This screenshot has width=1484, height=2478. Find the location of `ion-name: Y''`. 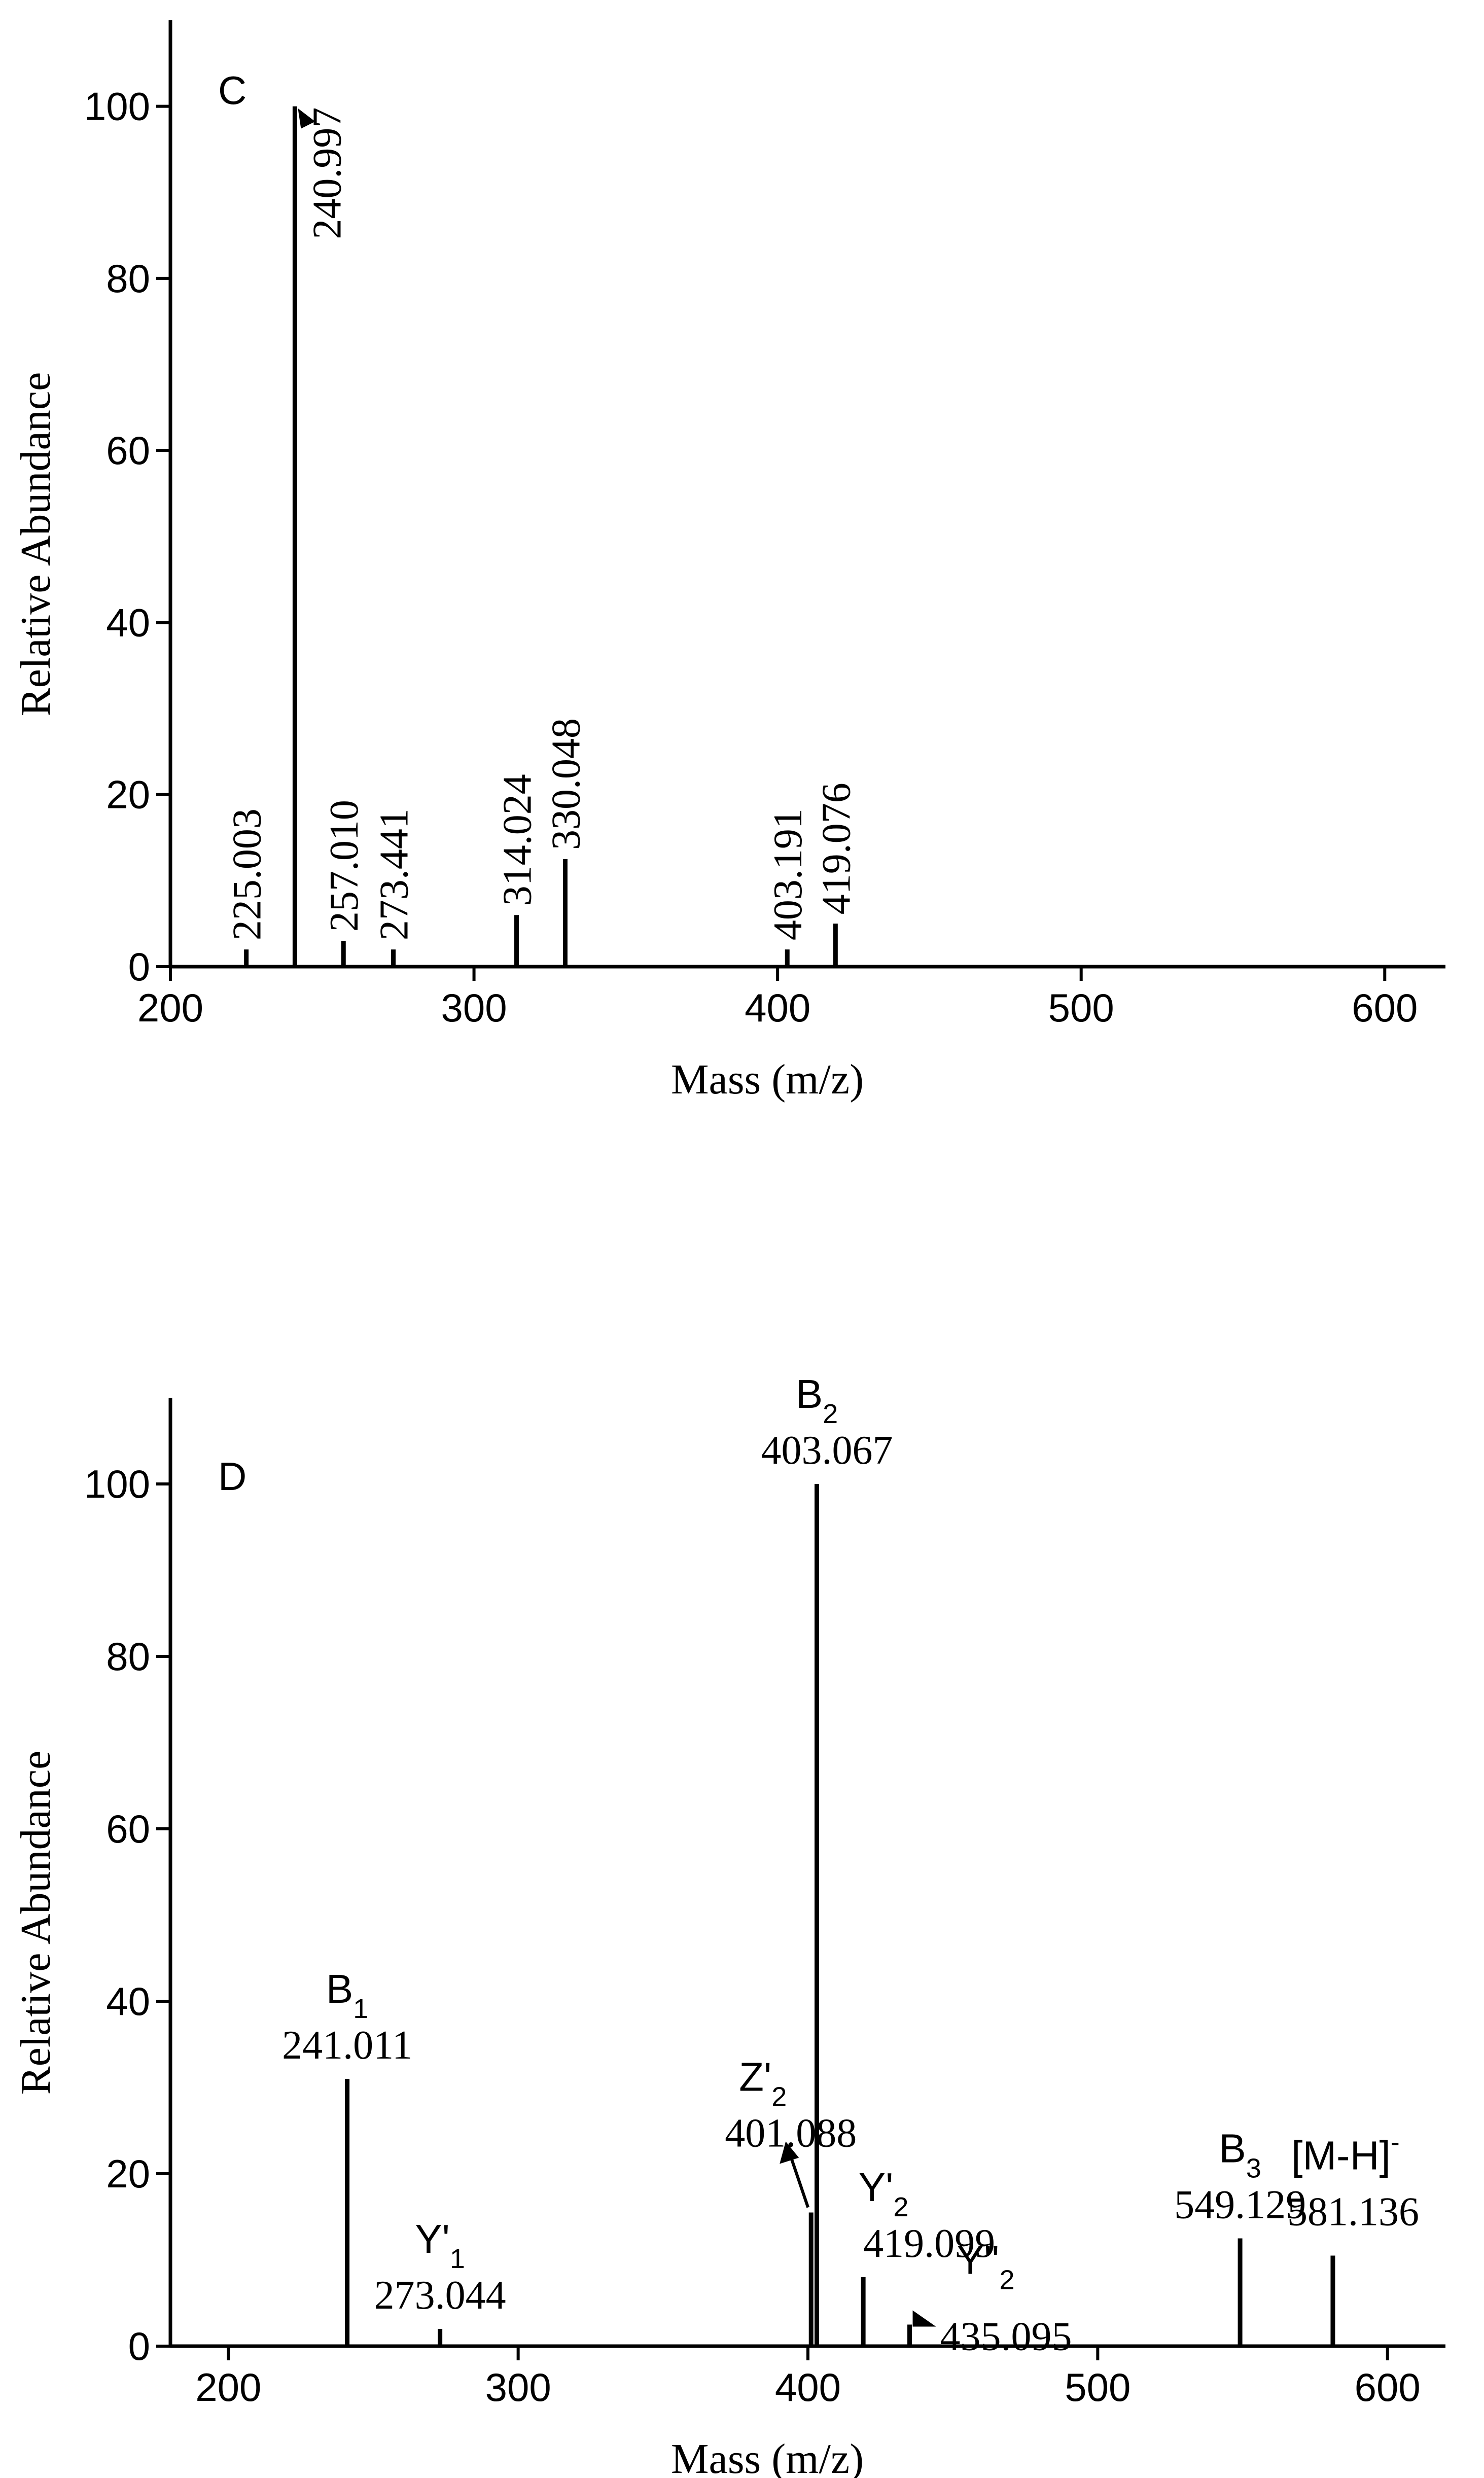

ion-name: Y'' is located at coordinates (978, 2260).